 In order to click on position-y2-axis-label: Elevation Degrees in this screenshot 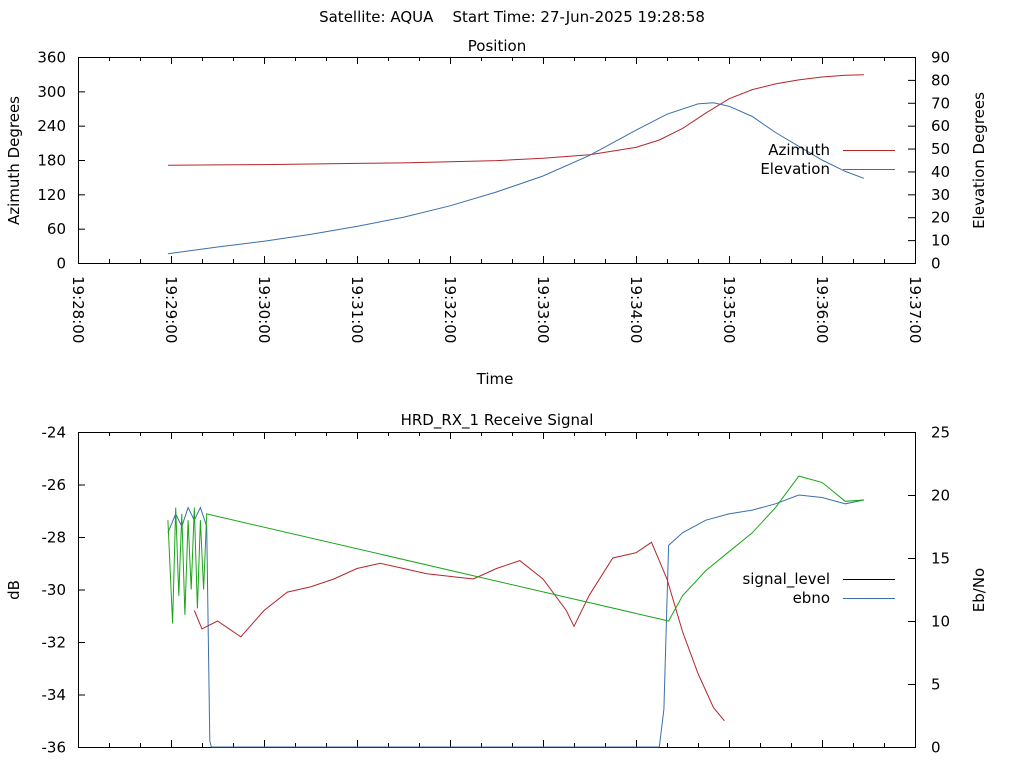, I will do `click(979, 160)`.